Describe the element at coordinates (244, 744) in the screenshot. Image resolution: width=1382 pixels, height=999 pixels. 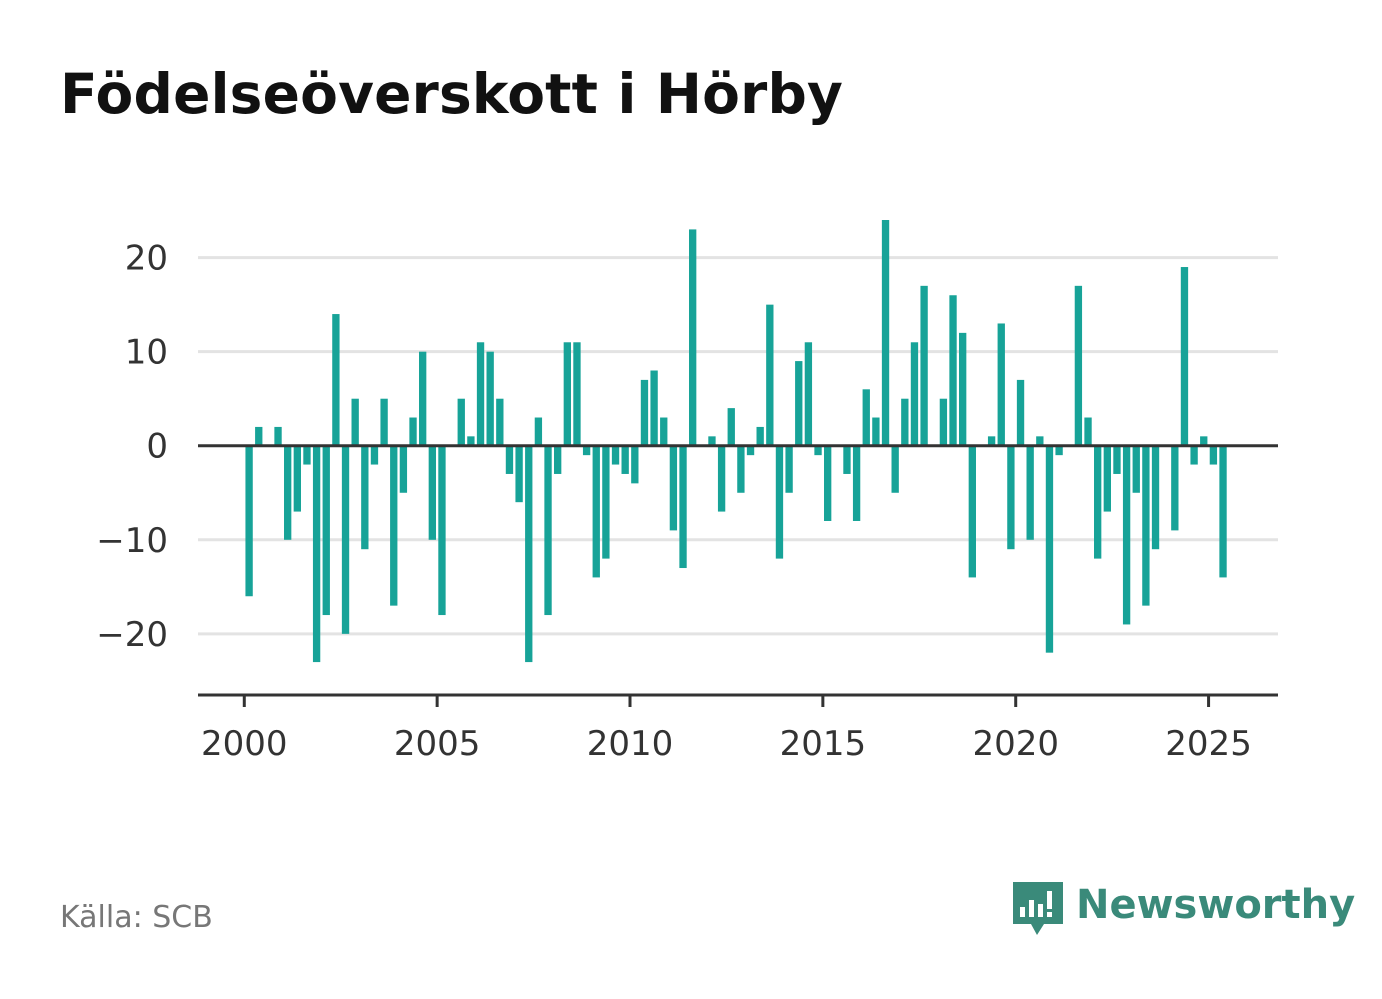
I see `x-tick-label: 2000` at that location.